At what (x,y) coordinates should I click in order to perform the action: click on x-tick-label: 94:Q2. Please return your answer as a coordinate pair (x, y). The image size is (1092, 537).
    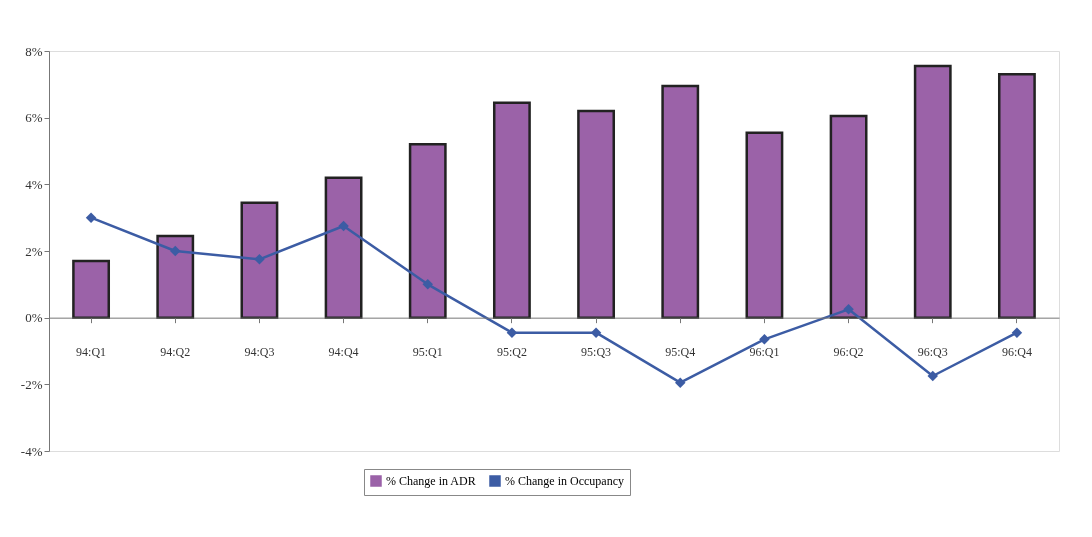
    Looking at the image, I should click on (175, 352).